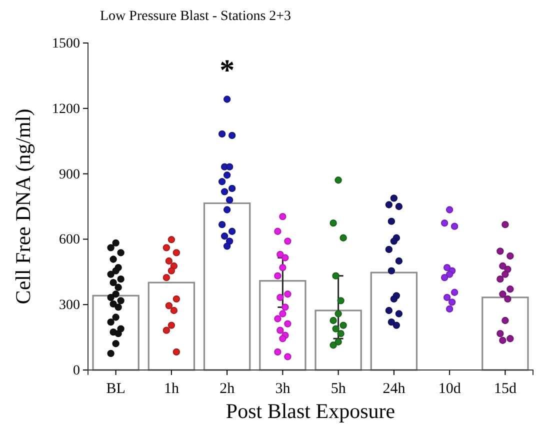 The height and width of the screenshot is (428, 545). I want to click on y-tick-label: 300, so click(69, 306).